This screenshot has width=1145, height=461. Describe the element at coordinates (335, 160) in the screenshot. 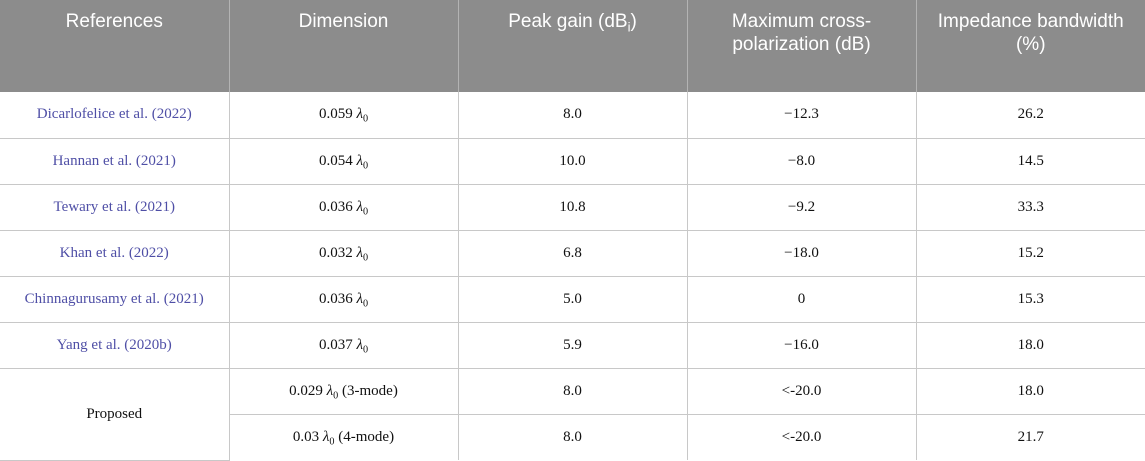

I see `dimension-value: 0.054` at that location.